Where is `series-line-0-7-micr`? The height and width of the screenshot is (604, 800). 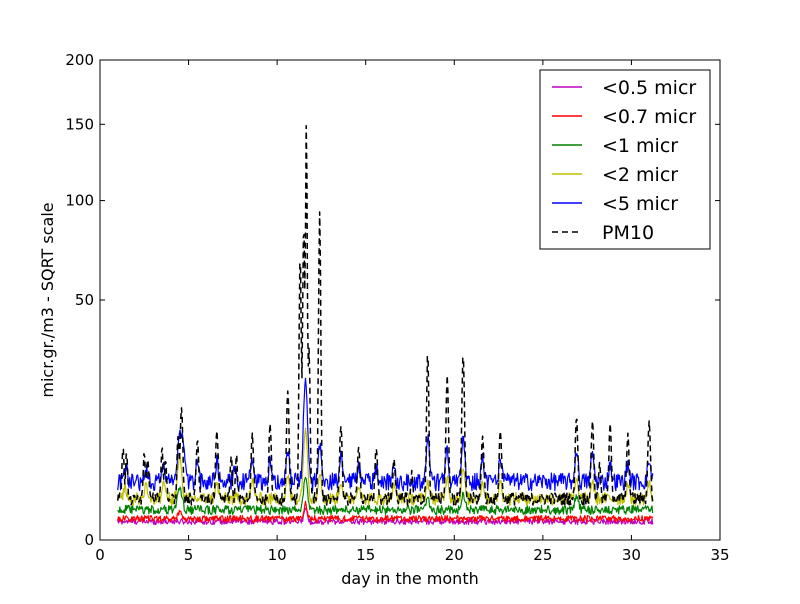 series-line-0-7-micr is located at coordinates (385, 511).